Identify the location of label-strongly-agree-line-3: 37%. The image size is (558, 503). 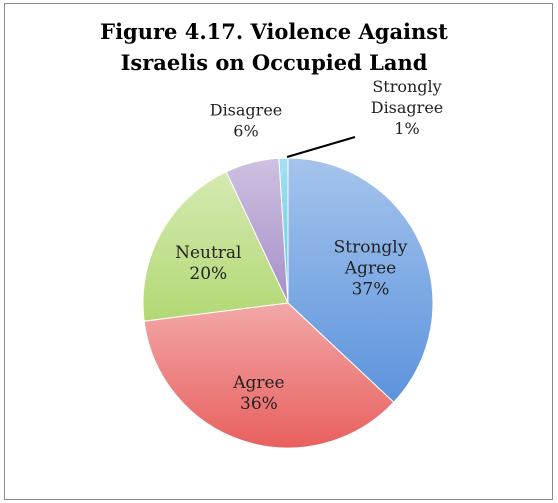
(371, 289).